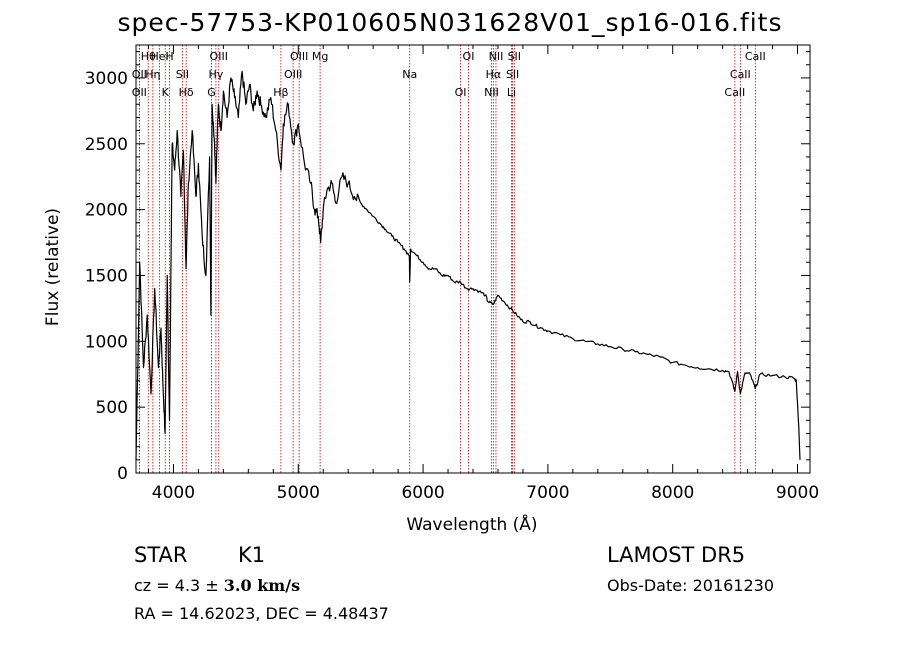 The height and width of the screenshot is (649, 900). Describe the element at coordinates (261, 613) in the screenshot. I see `coordinates: RA = 14.62023, DEC = 4.48437` at that location.